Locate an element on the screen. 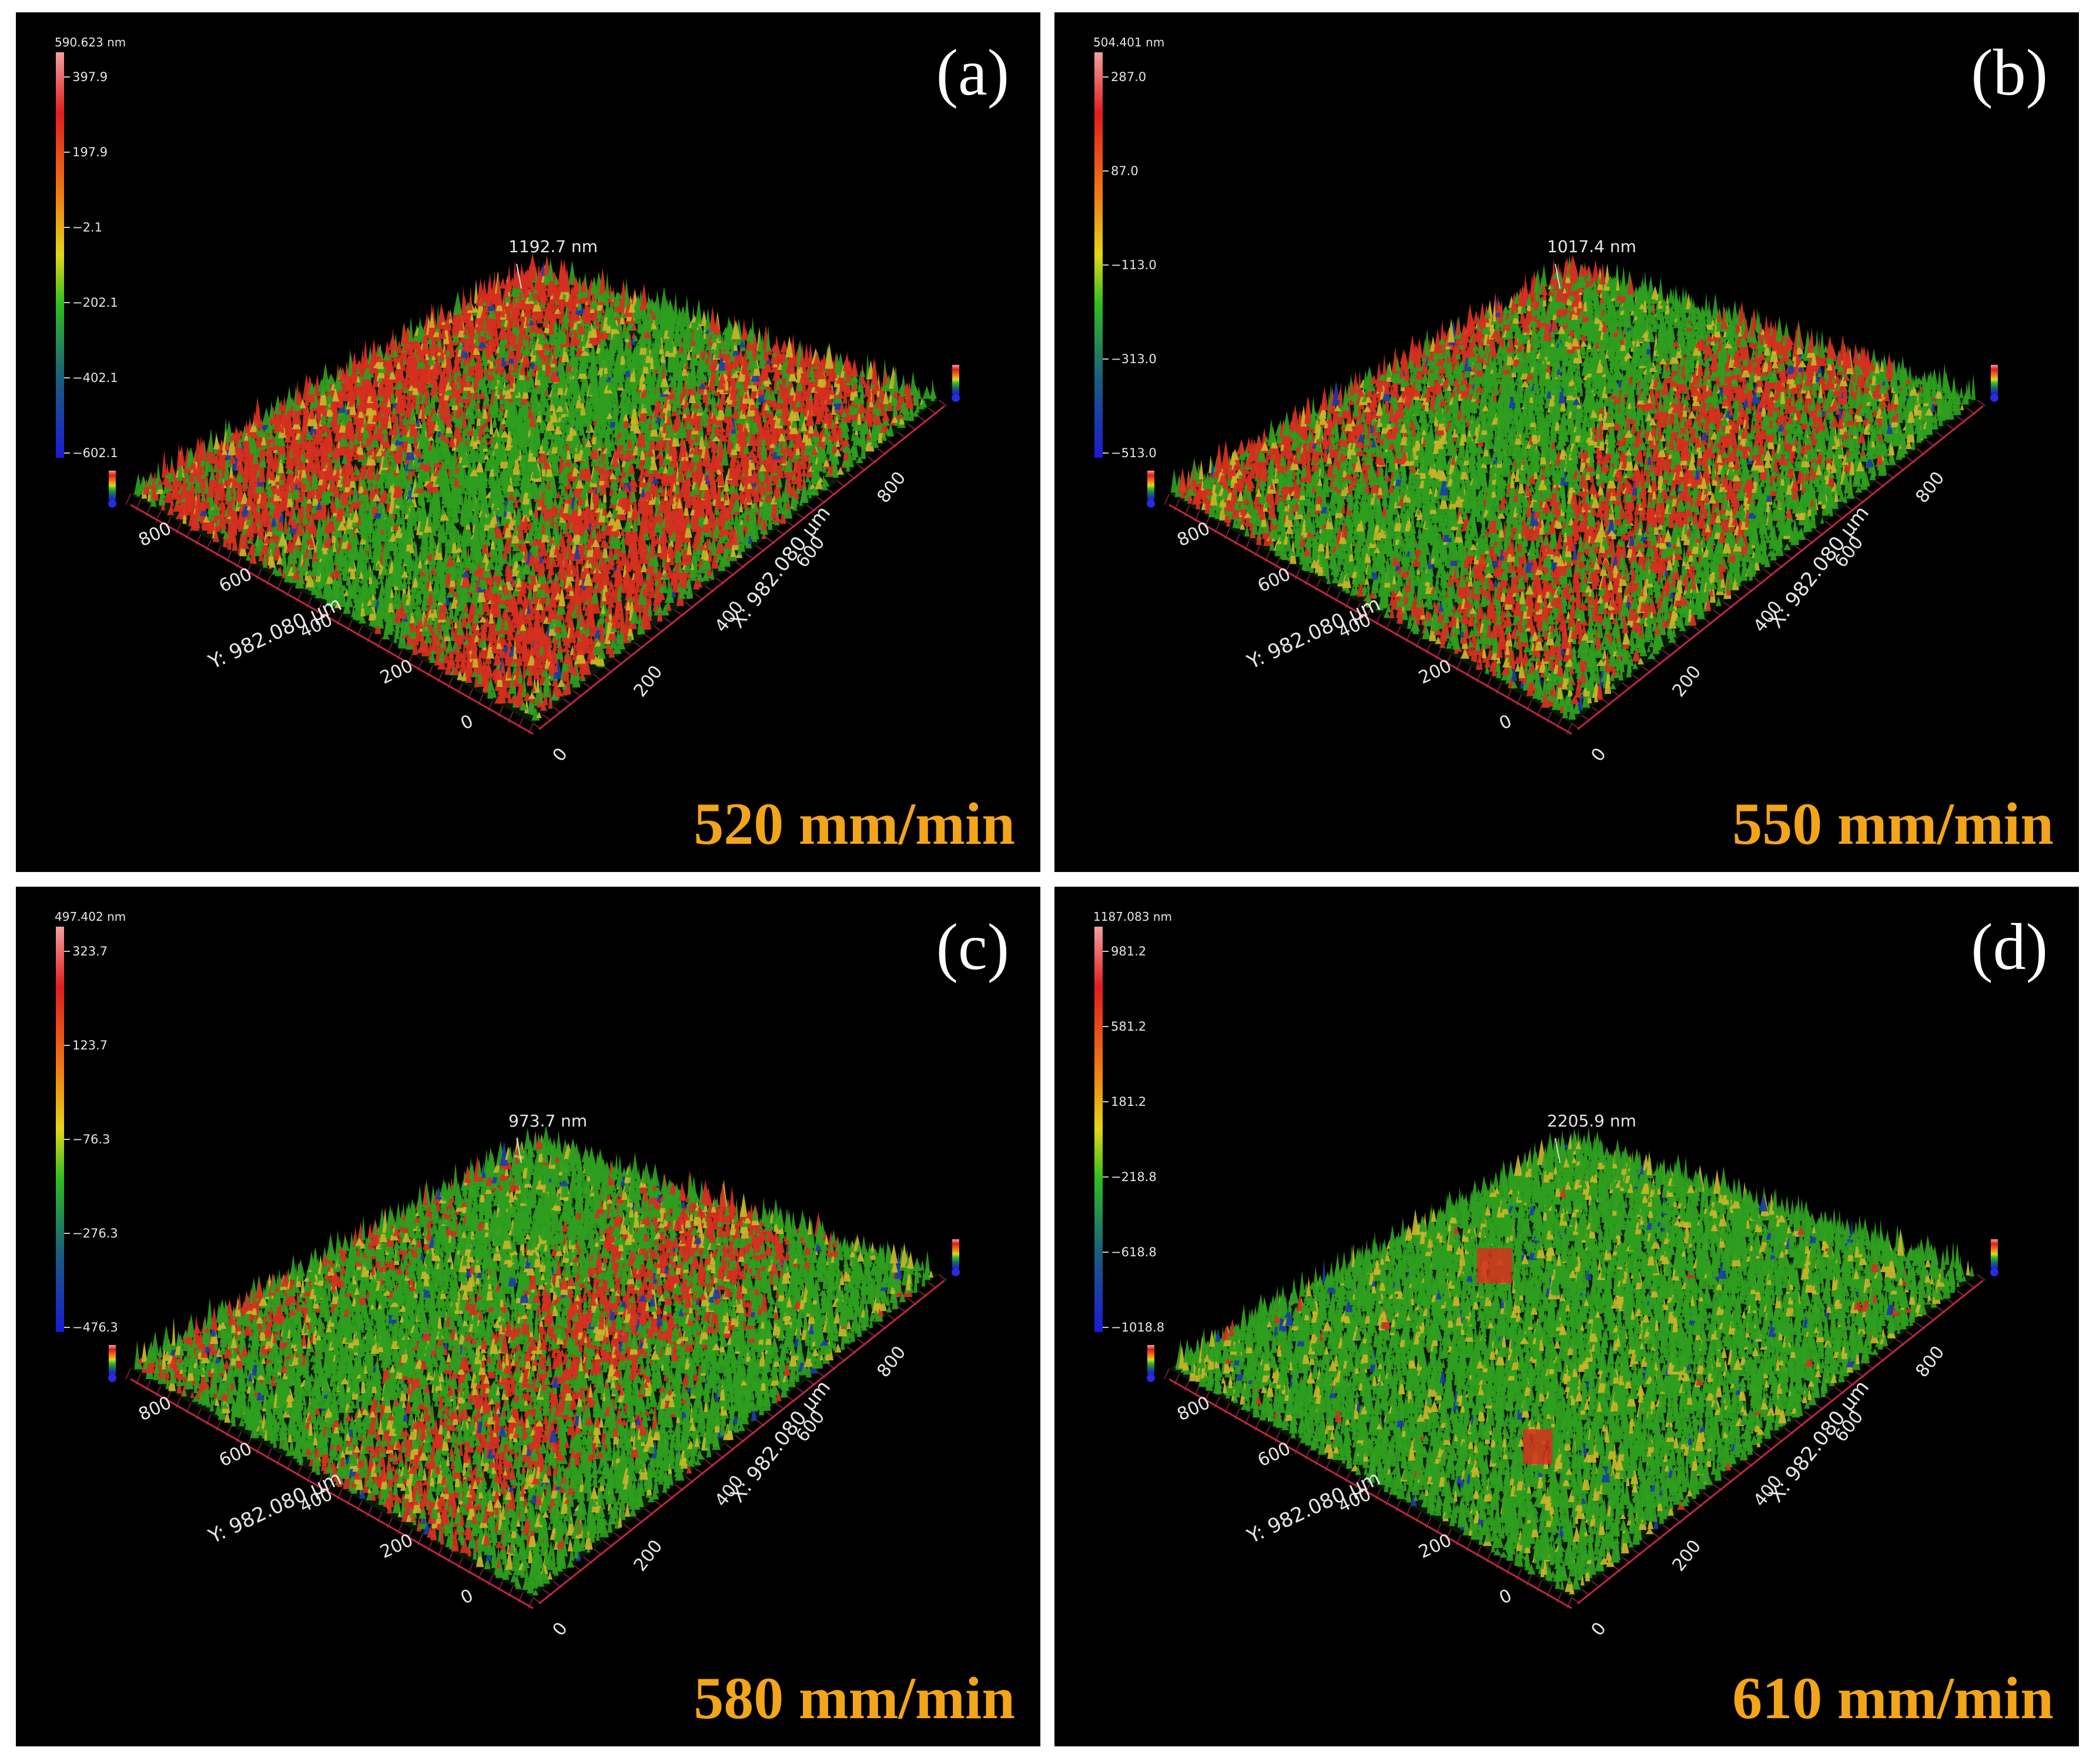  scale-max-label: 1187.083 nm is located at coordinates (1132, 917).